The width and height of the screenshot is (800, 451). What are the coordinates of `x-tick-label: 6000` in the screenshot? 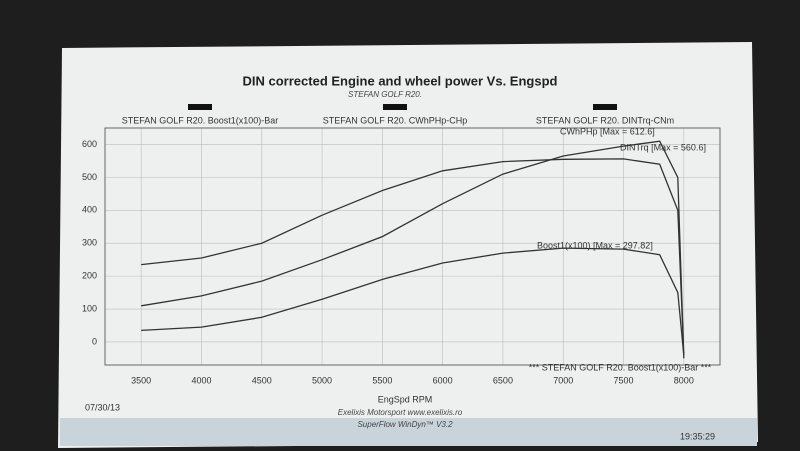 It's located at (443, 380).